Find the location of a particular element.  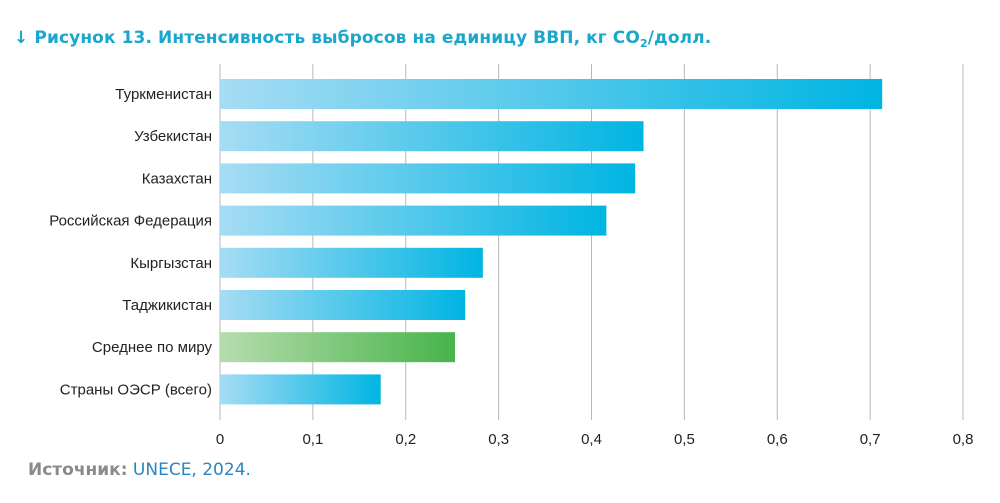

x-tick-label: 0,7 is located at coordinates (870, 439).